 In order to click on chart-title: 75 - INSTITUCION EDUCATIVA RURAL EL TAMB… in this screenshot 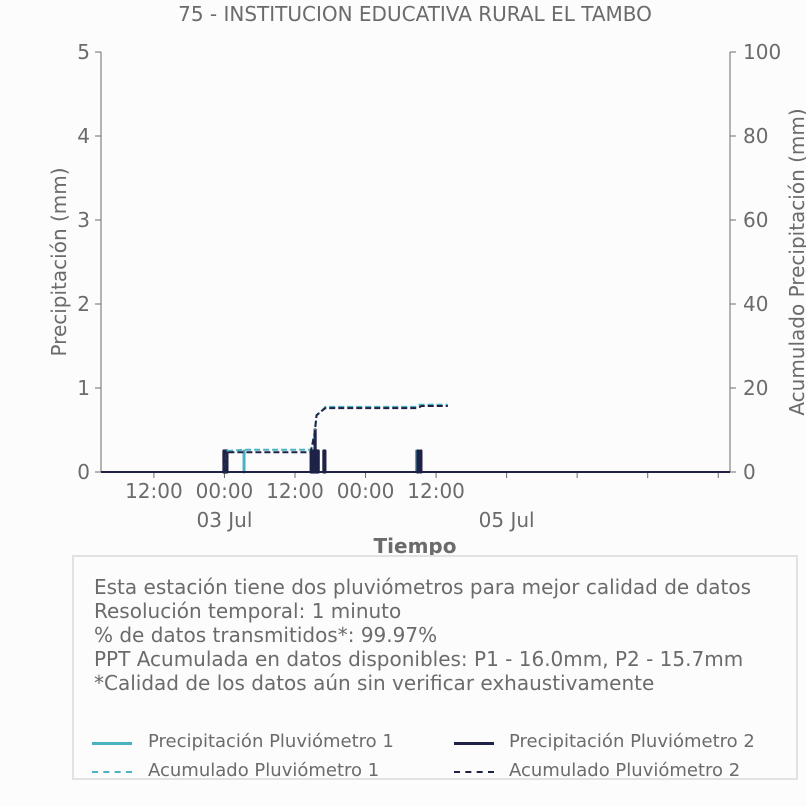, I will do `click(415, 14)`.